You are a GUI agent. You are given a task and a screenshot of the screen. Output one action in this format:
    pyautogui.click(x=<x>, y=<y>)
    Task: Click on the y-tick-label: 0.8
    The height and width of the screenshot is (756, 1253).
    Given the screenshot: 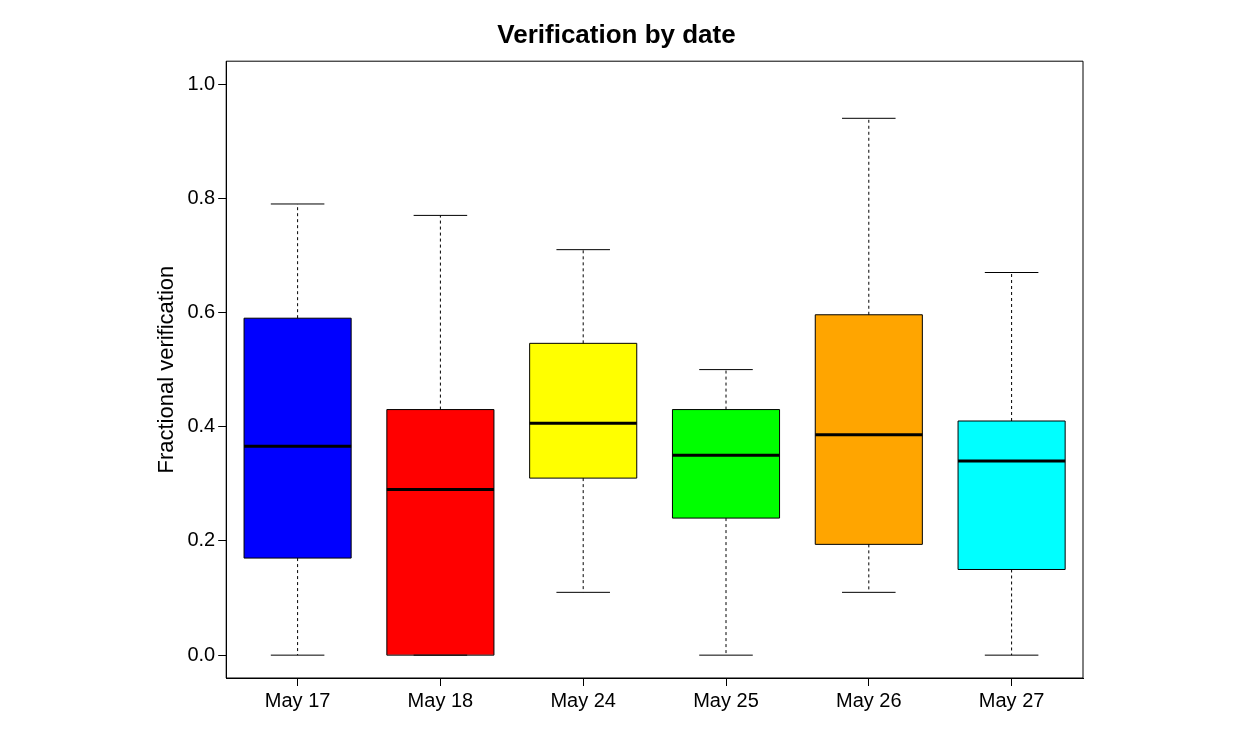 What is the action you would take?
    pyautogui.click(x=201, y=196)
    